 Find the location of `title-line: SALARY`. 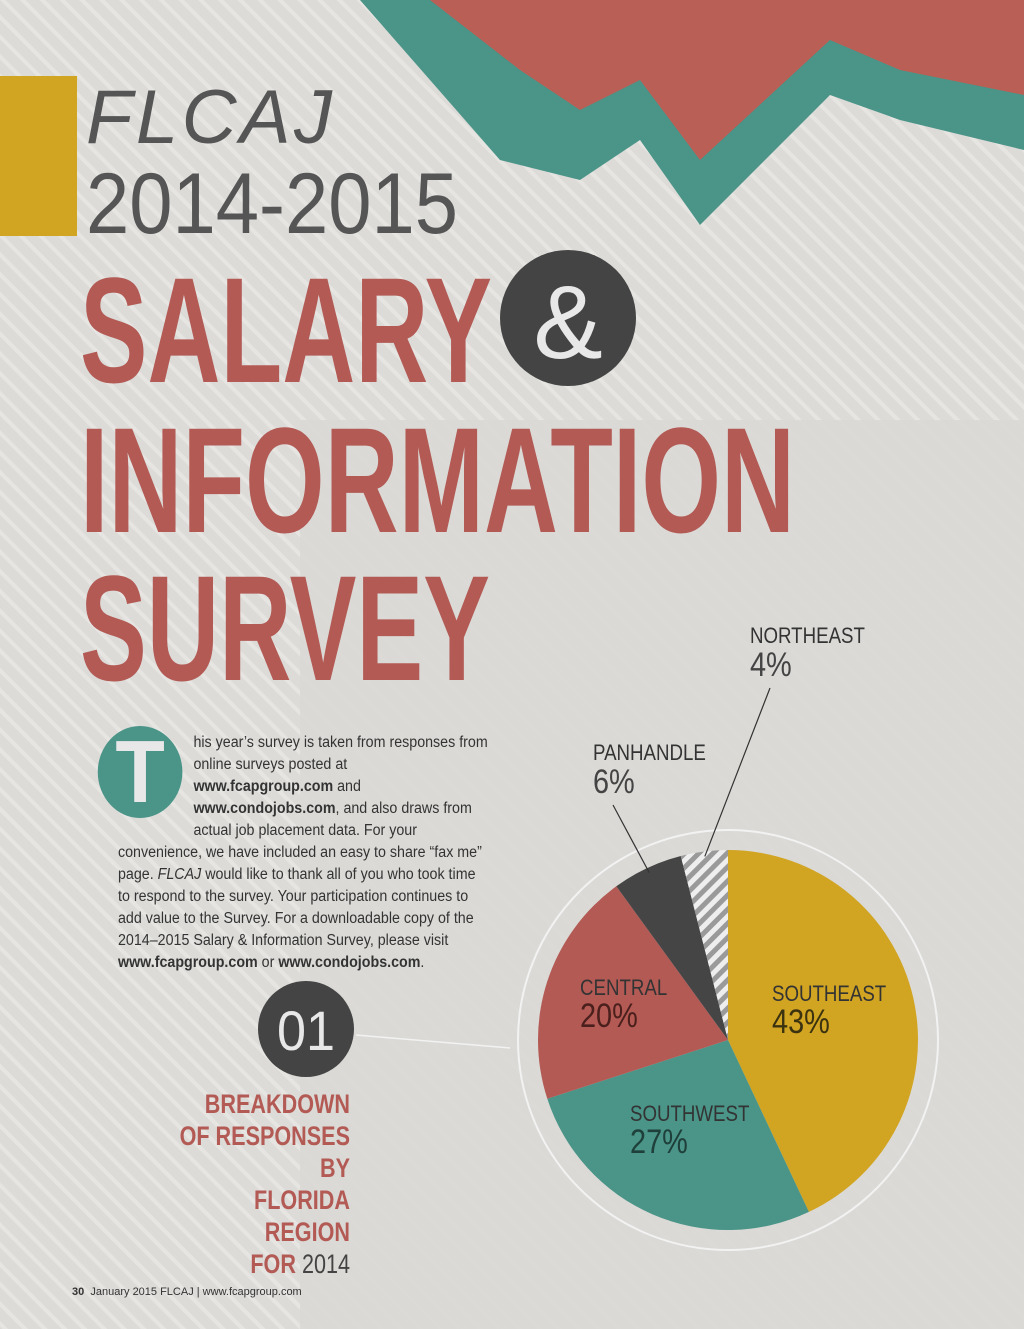

title-line: SALARY is located at coordinates (286, 330).